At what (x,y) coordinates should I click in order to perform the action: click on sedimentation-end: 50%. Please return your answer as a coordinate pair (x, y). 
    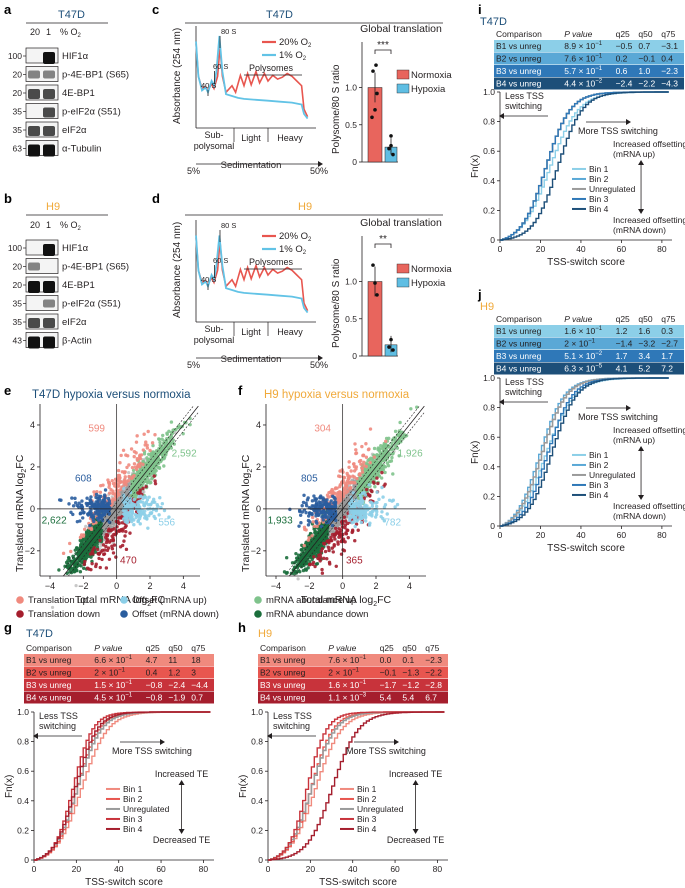
    Looking at the image, I should click on (319, 171).